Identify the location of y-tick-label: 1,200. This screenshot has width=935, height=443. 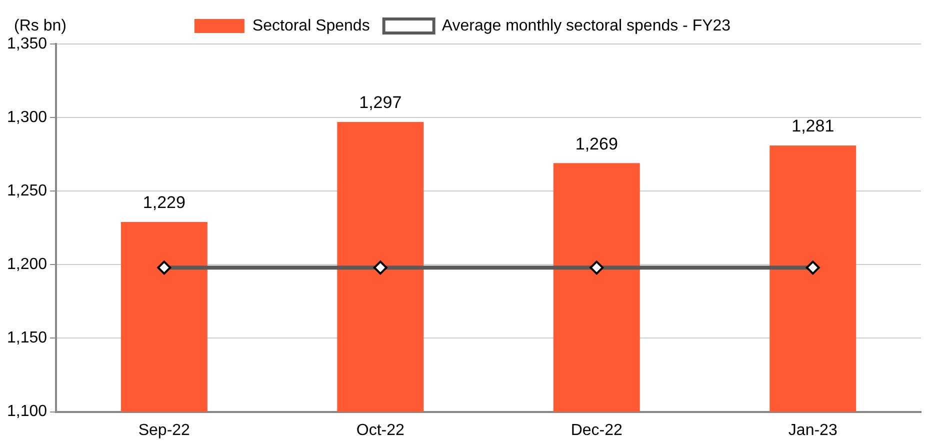
(27, 265).